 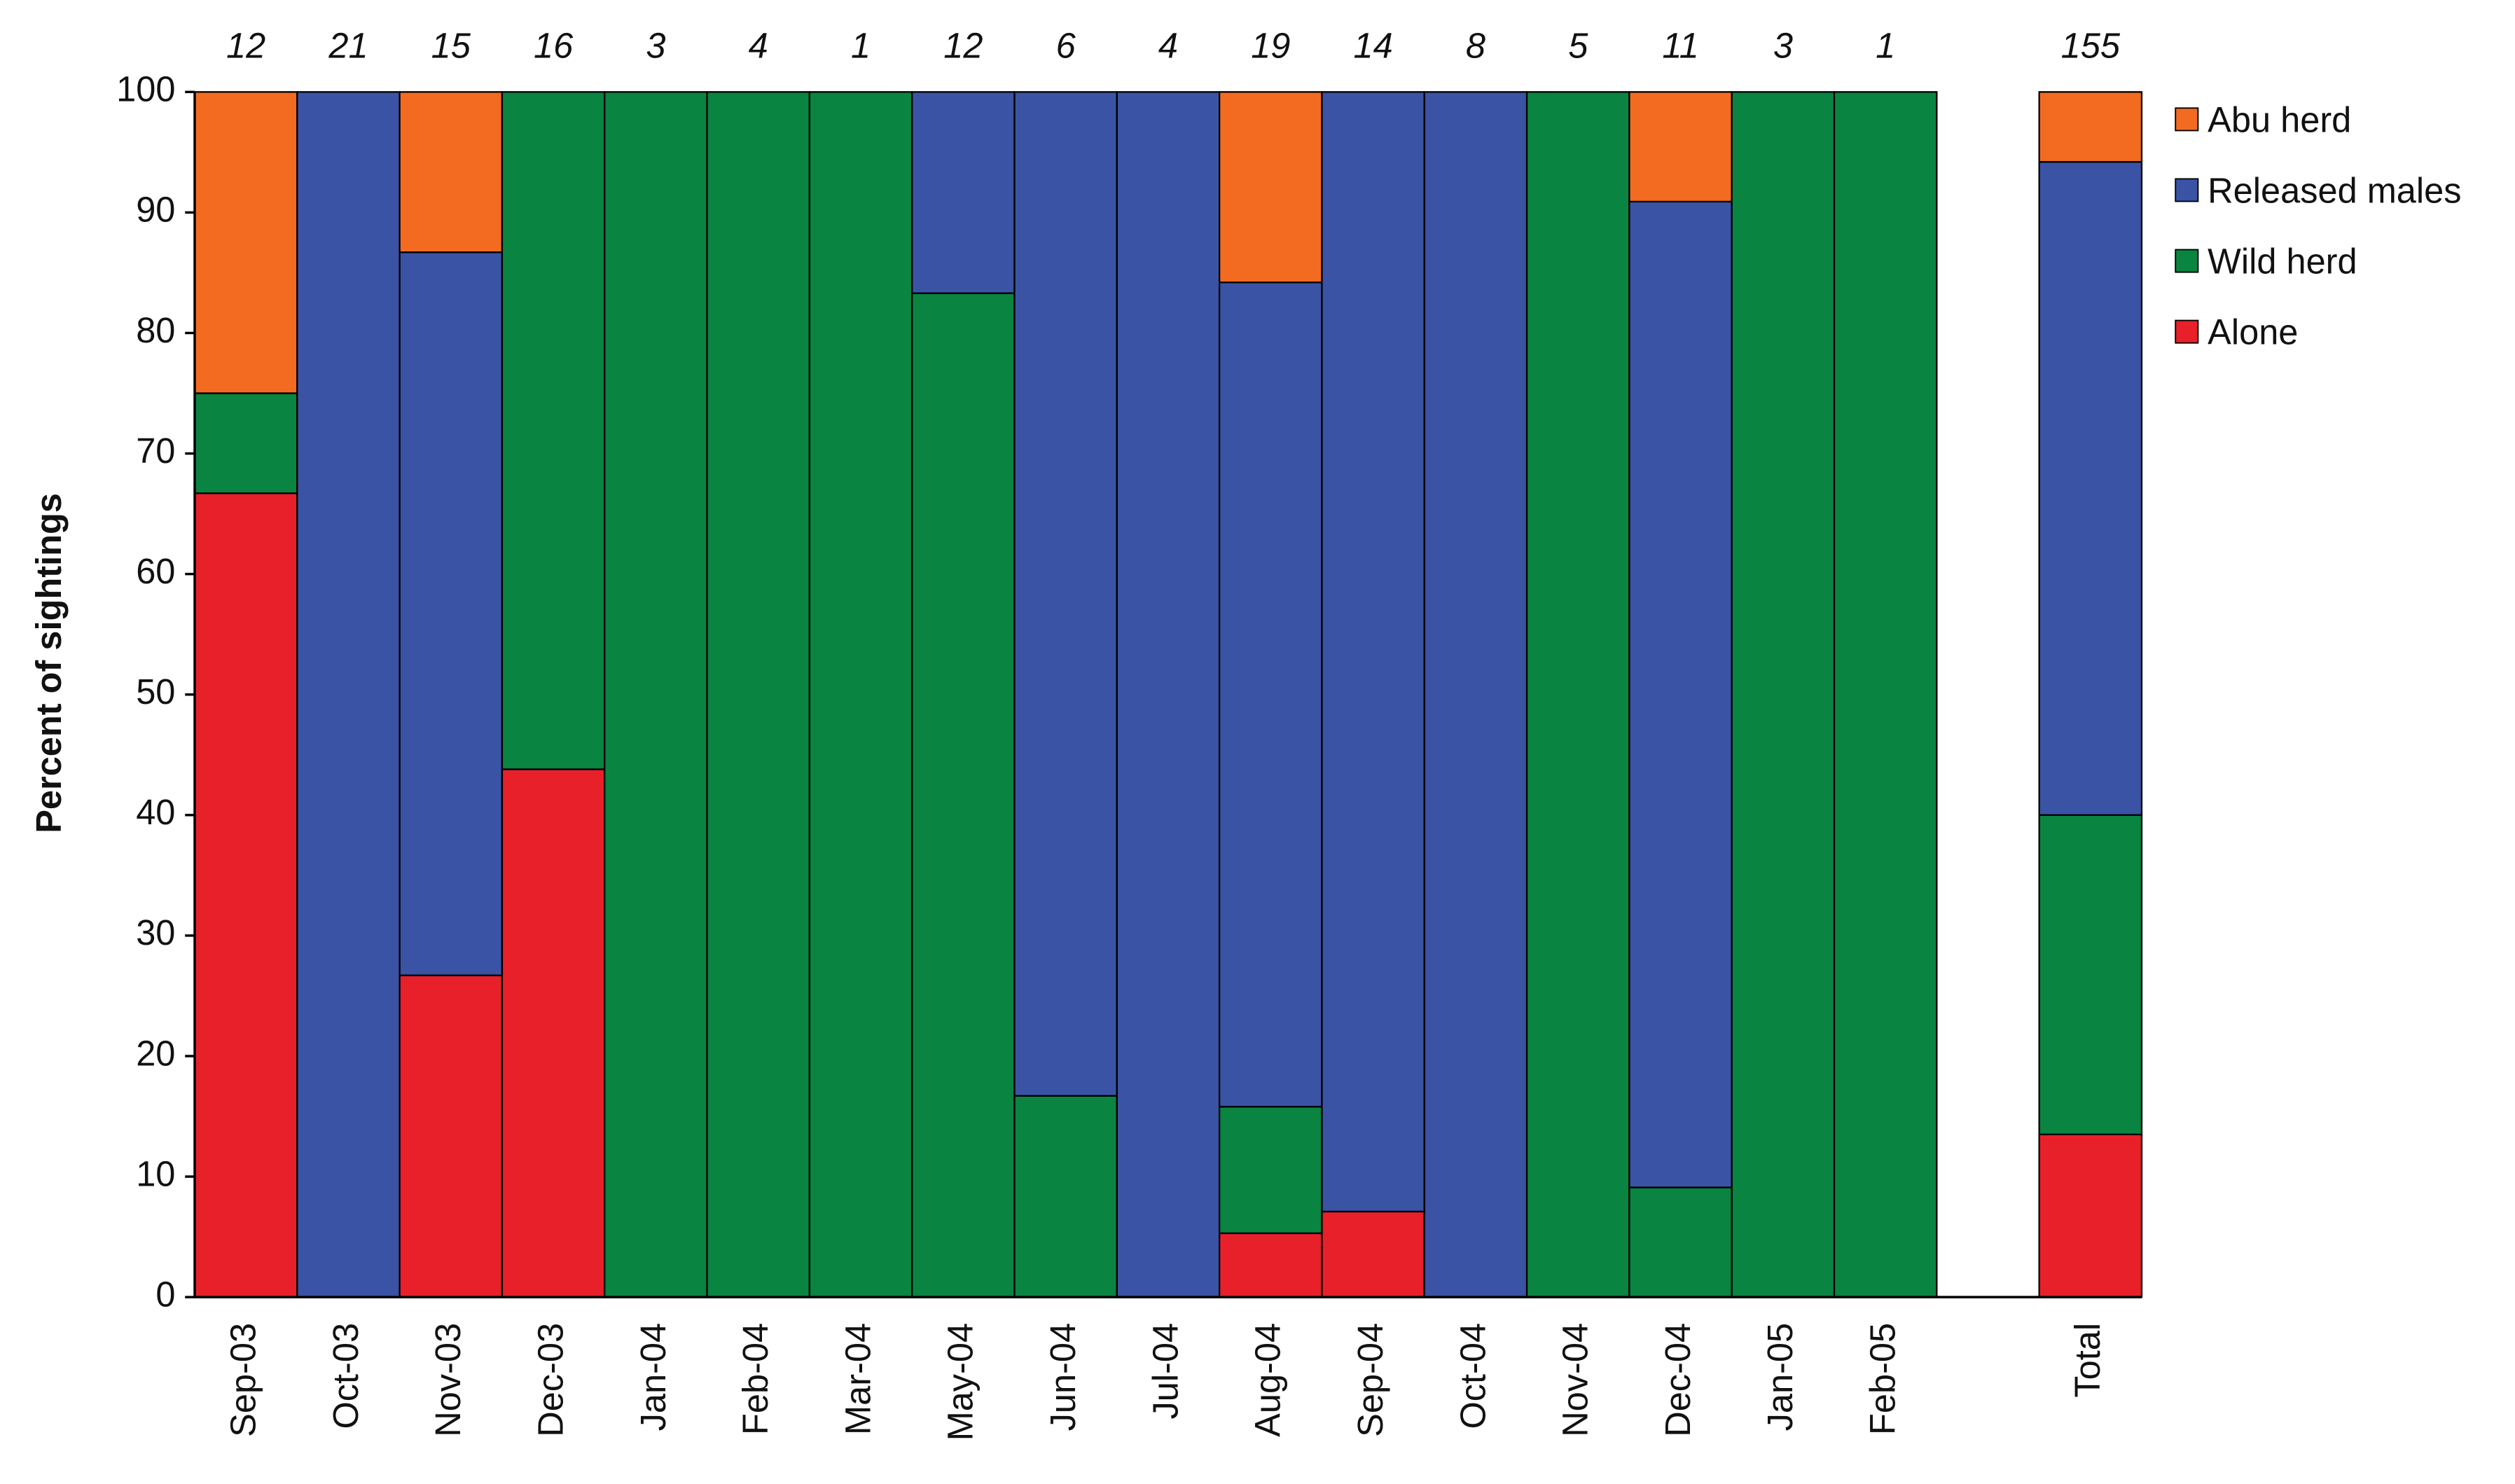 I want to click on legend-label: Alone, so click(x=2253, y=332).